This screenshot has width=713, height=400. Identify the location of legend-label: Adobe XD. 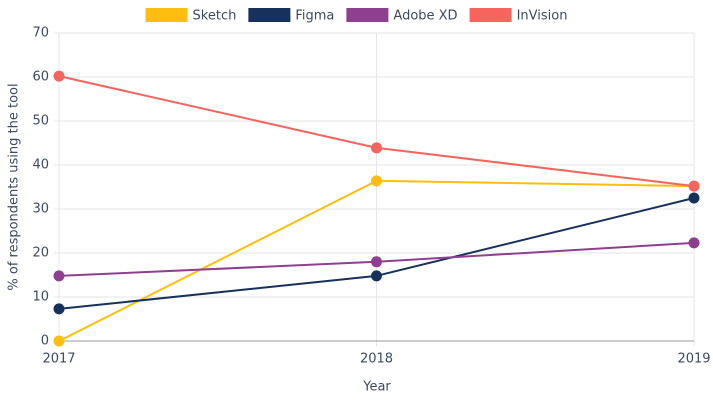
(425, 16).